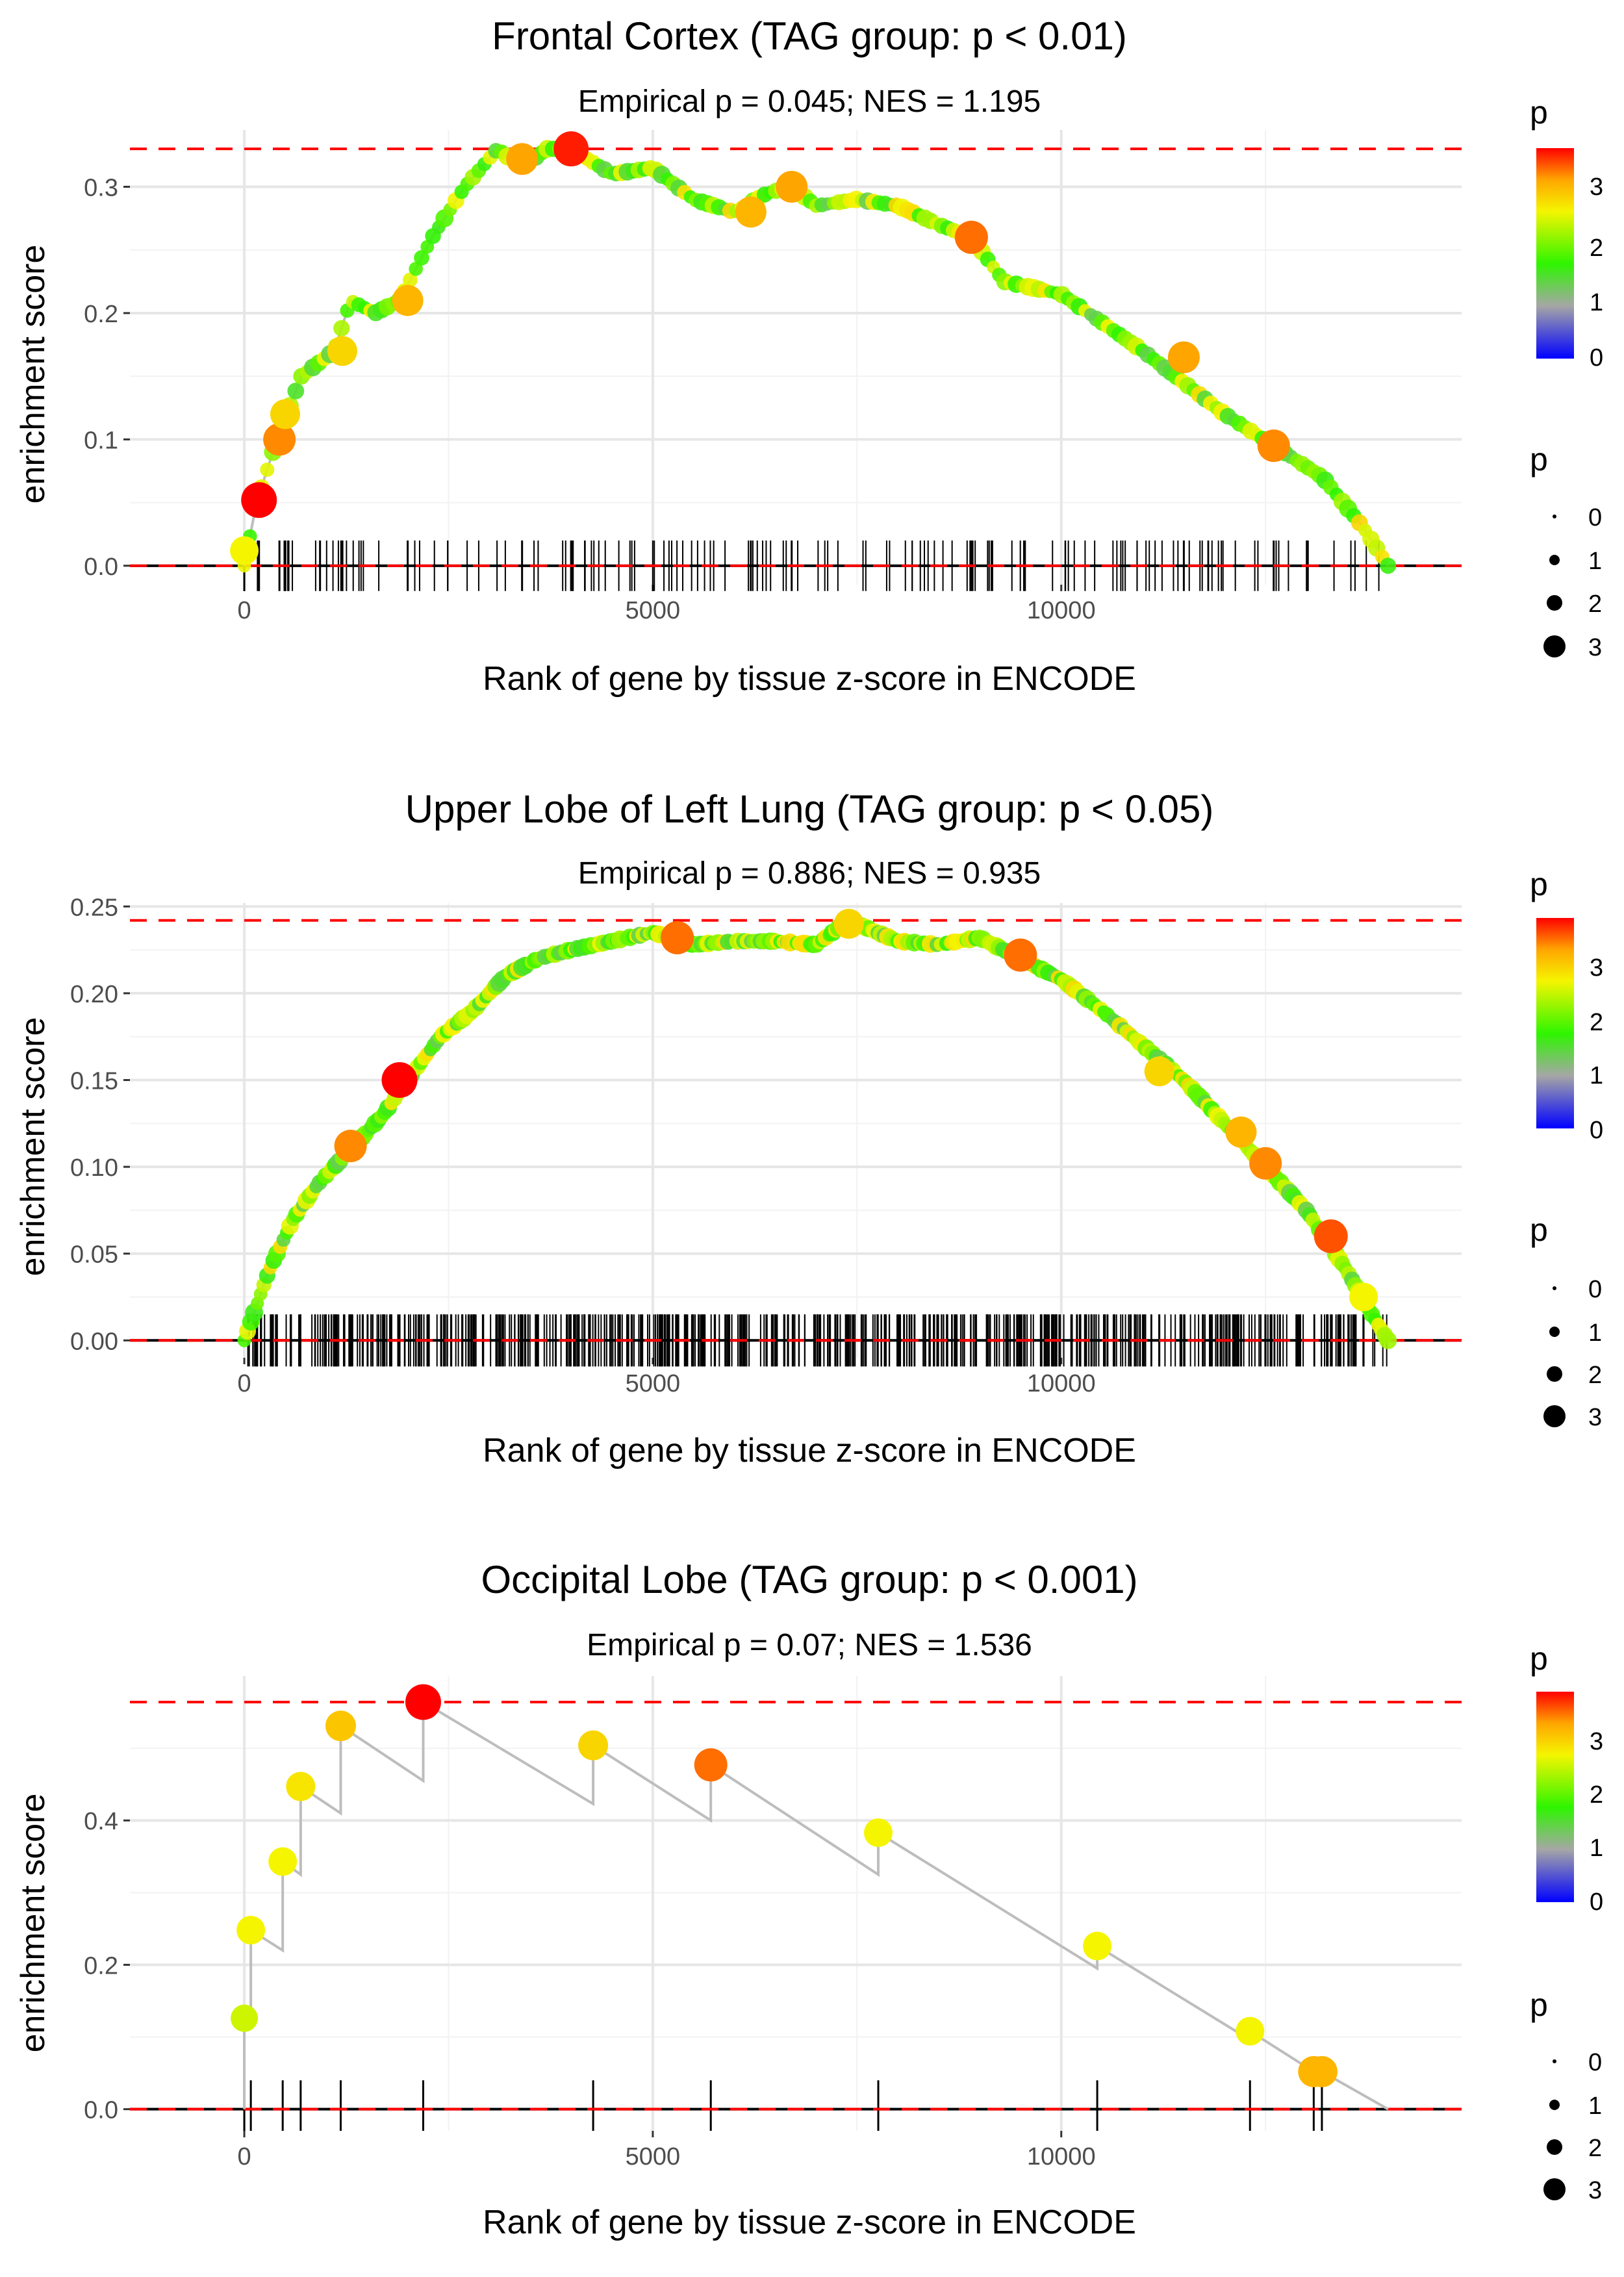  Describe the element at coordinates (101, 188) in the screenshot. I see `y-tick-label: 0.3` at that location.